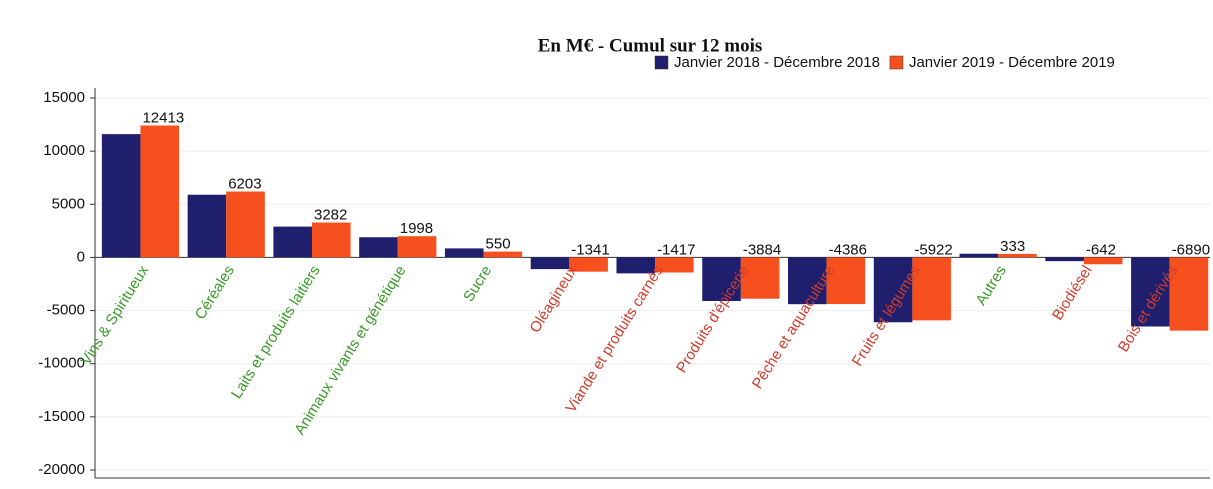  What do you see at coordinates (276, 332) in the screenshot?
I see `x-tick-label: Laits et produits laitiers` at bounding box center [276, 332].